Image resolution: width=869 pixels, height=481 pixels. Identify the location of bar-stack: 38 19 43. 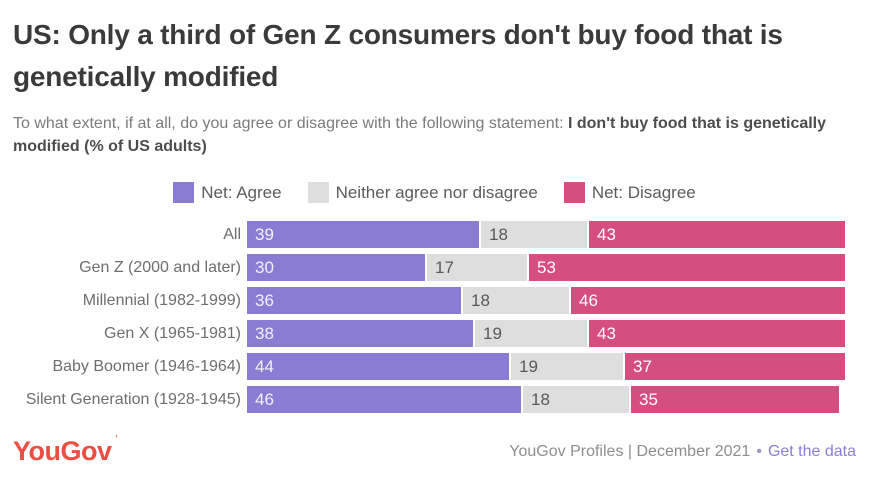
(546, 333).